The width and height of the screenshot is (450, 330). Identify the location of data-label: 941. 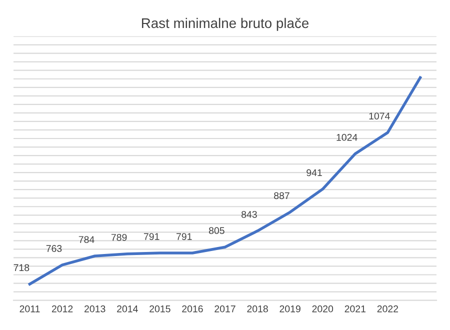
(314, 172).